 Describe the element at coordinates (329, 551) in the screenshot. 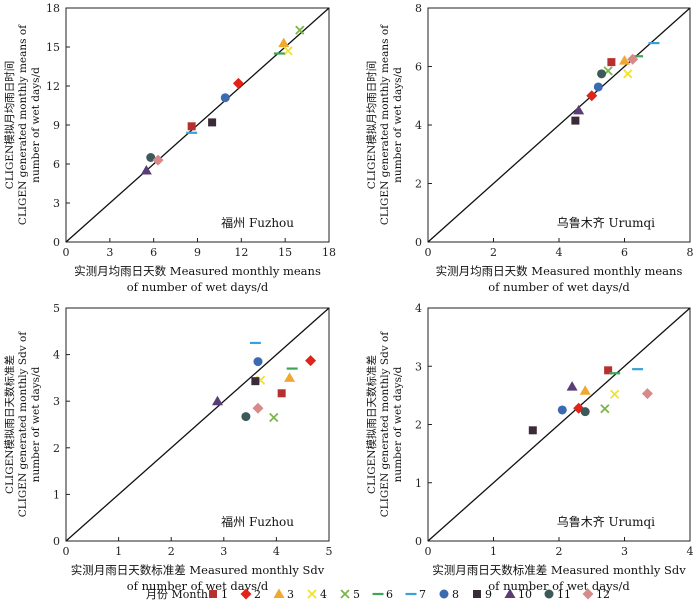

I see `x-tick-label: 5` at that location.